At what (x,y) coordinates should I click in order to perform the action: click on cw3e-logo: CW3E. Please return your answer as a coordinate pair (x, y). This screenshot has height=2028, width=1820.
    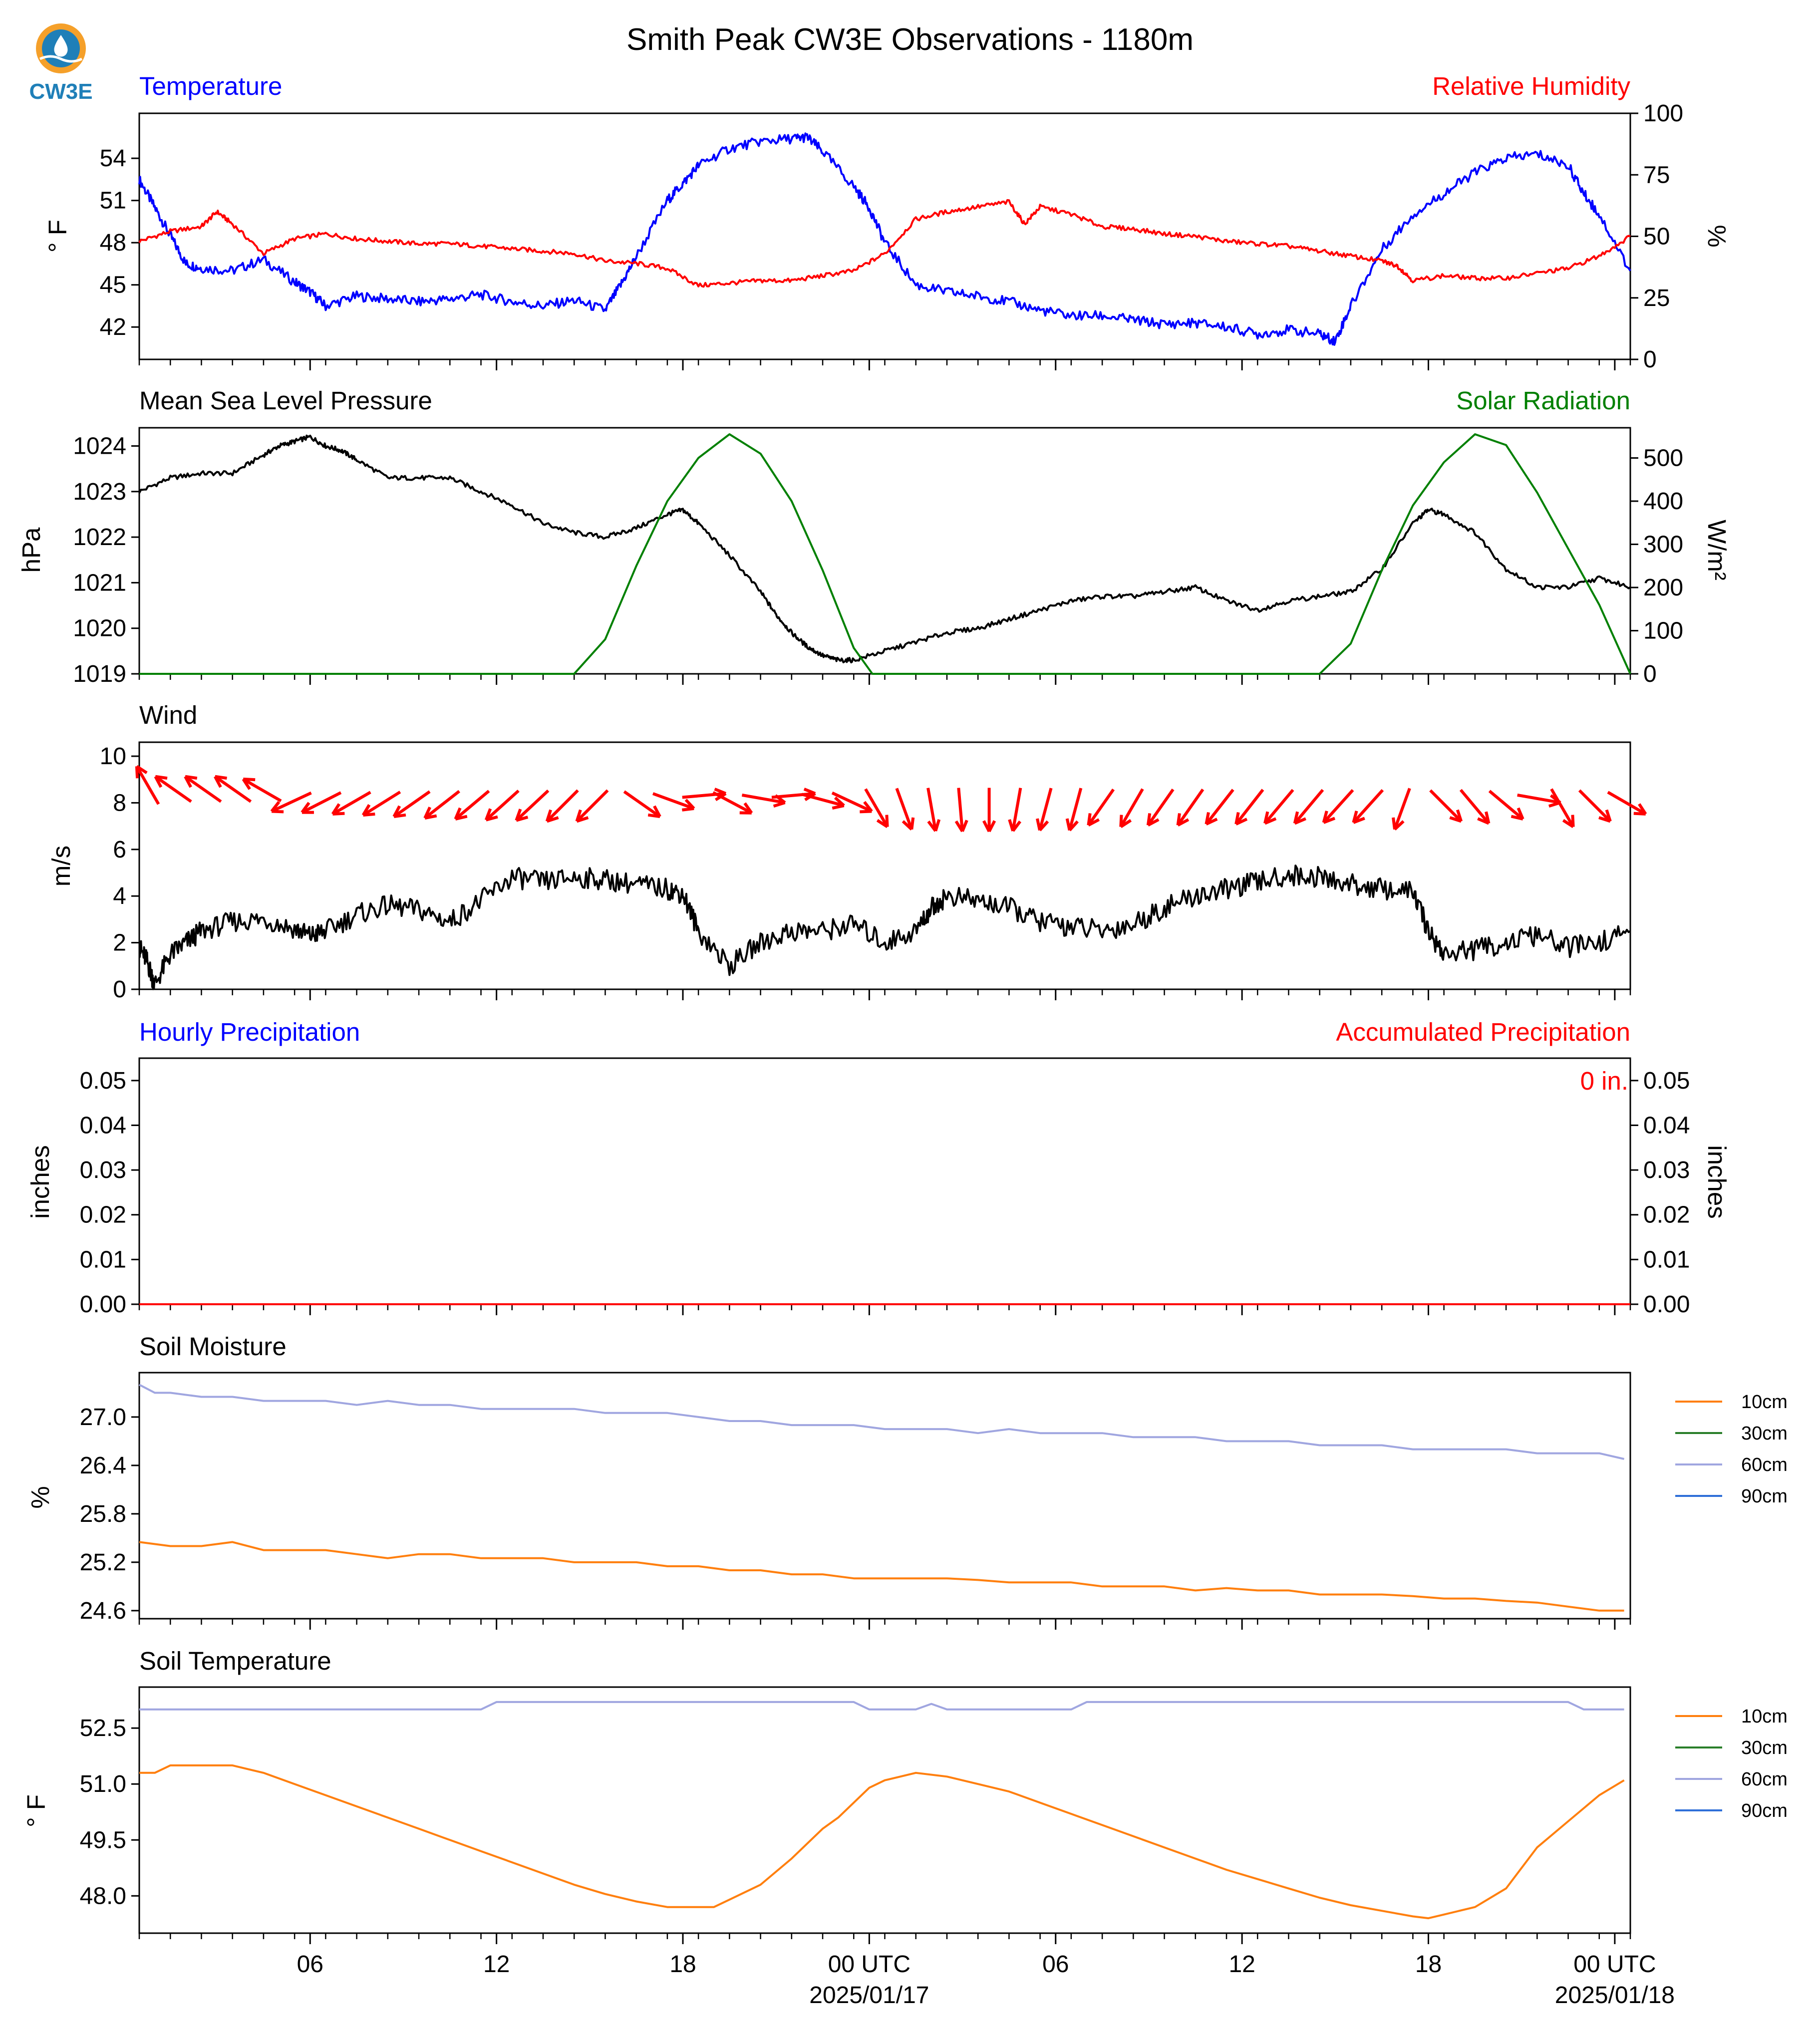
    Looking at the image, I should click on (61, 63).